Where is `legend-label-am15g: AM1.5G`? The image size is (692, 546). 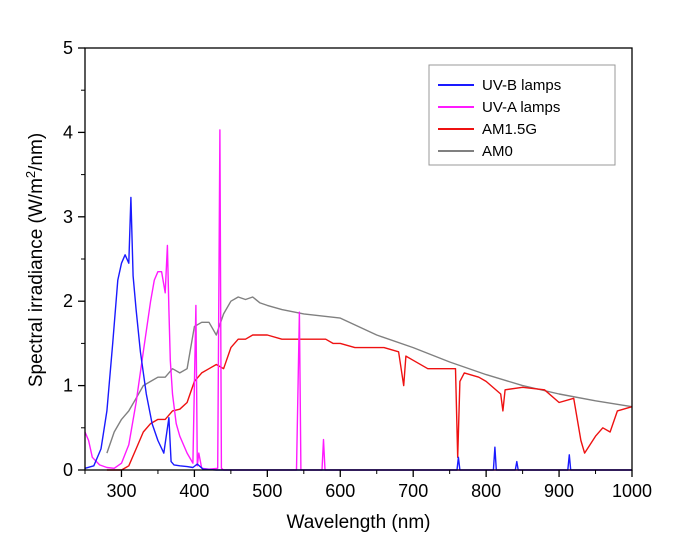
legend-label-am15g: AM1.5G is located at coordinates (509, 129).